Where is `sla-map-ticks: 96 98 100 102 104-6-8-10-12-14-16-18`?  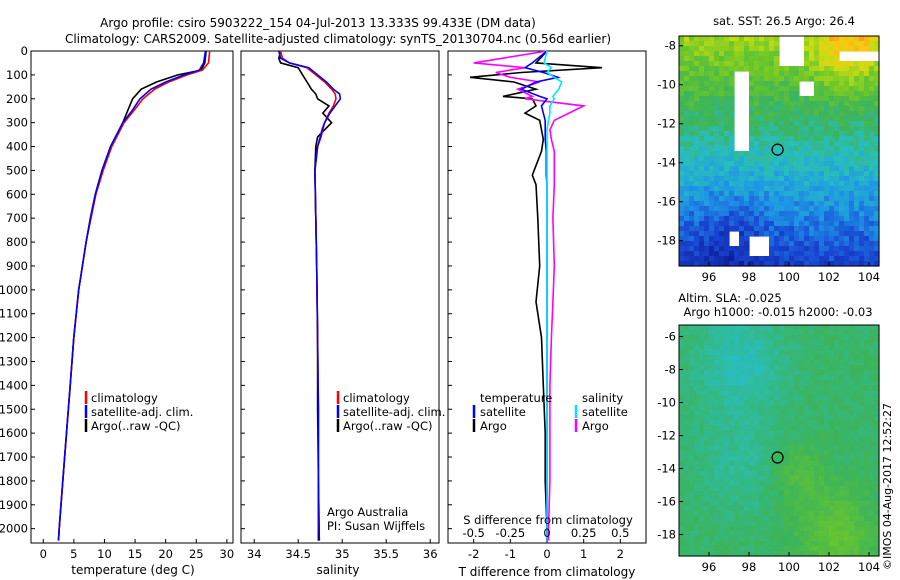 sla-map-ticks: 96 98 100 102 104-6-8-10-12-14-16-18 is located at coordinates (768, 452).